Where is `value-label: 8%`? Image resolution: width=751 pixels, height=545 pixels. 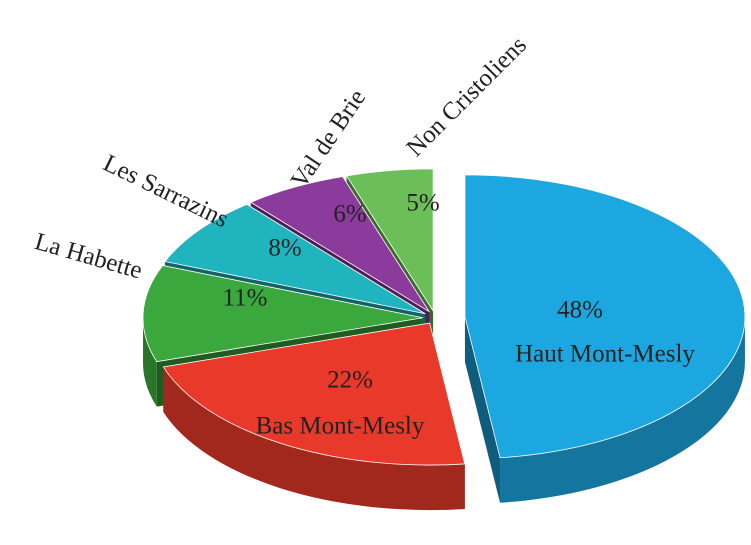 value-label: 8% is located at coordinates (284, 248).